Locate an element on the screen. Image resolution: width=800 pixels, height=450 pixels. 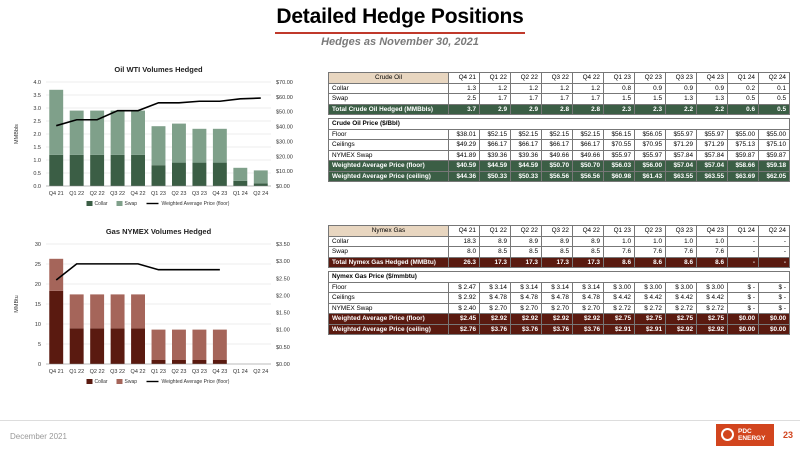
table-cell: 2.9 is located at coordinates (495, 109).